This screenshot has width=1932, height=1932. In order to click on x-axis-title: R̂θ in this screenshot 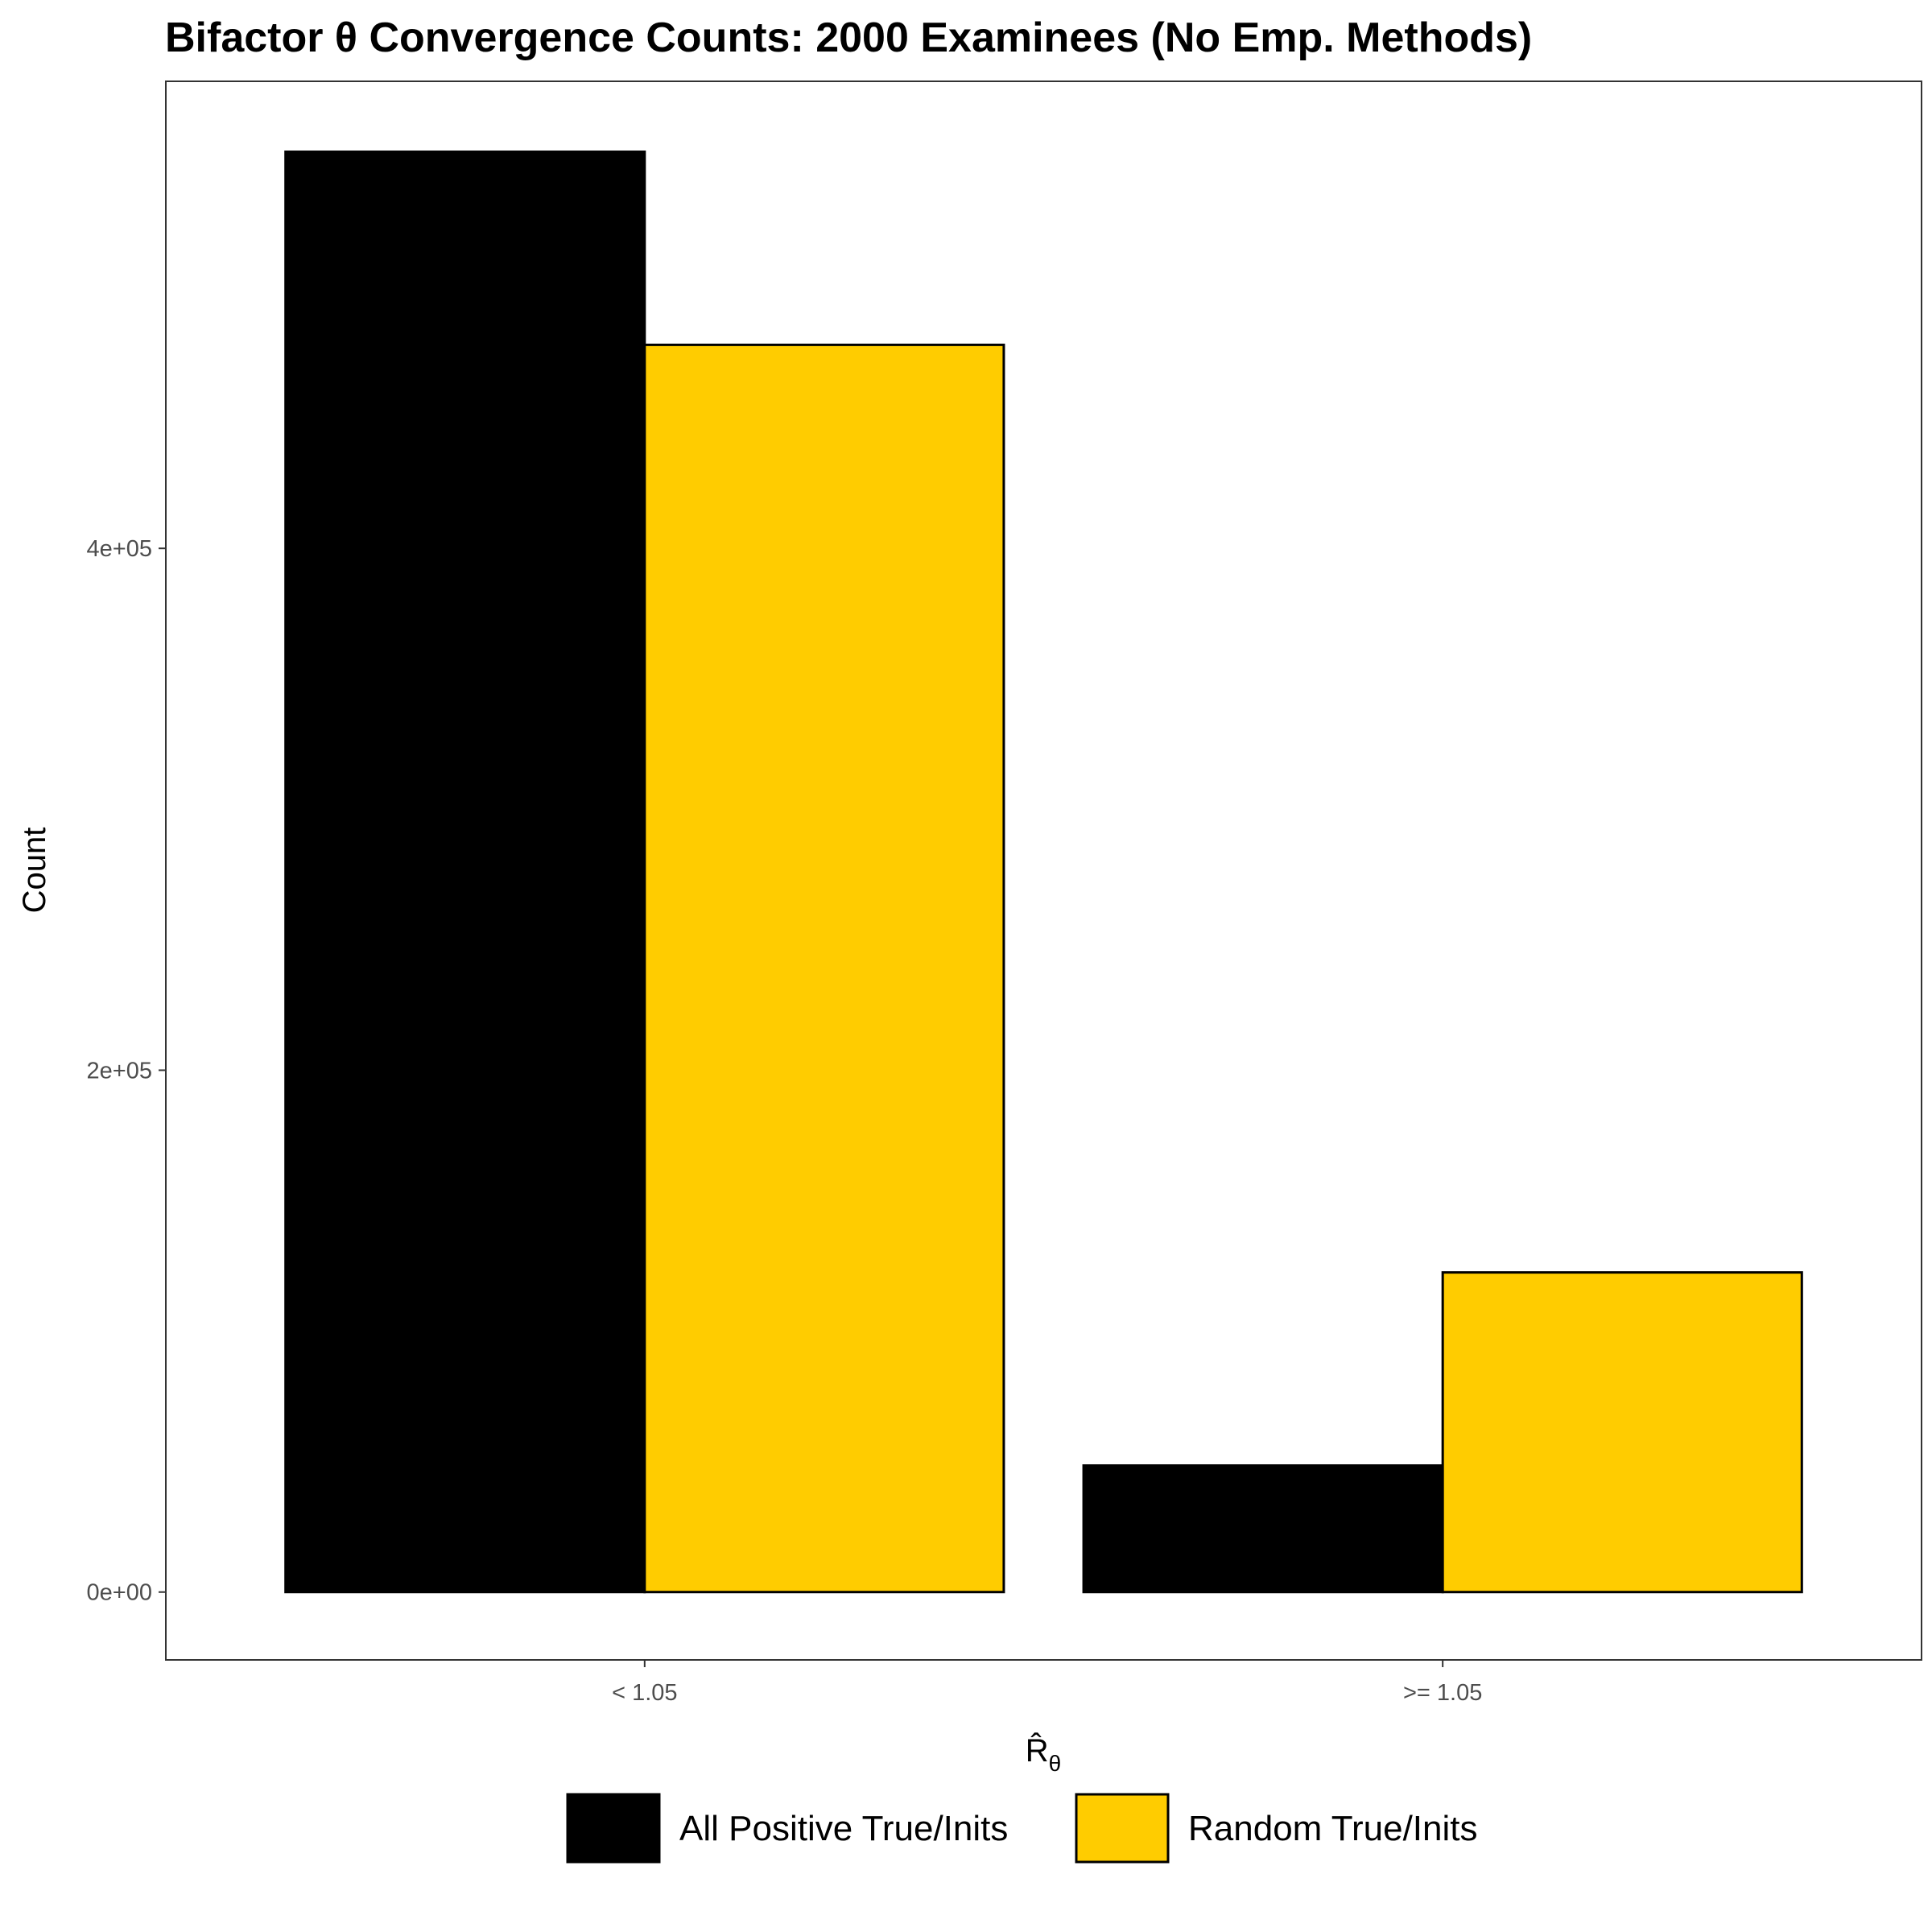, I will do `click(1043, 1754)`.